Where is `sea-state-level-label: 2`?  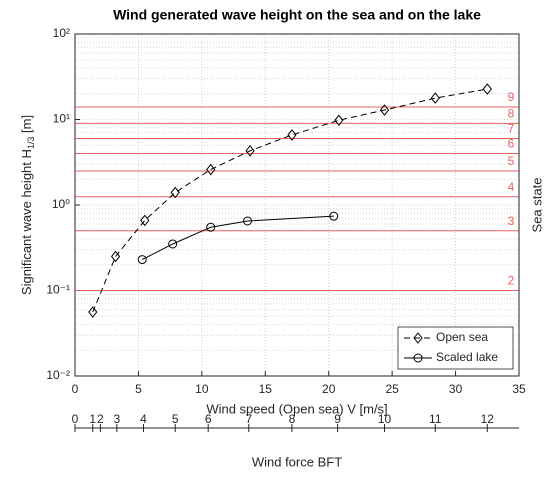 sea-state-level-label: 2 is located at coordinates (511, 281).